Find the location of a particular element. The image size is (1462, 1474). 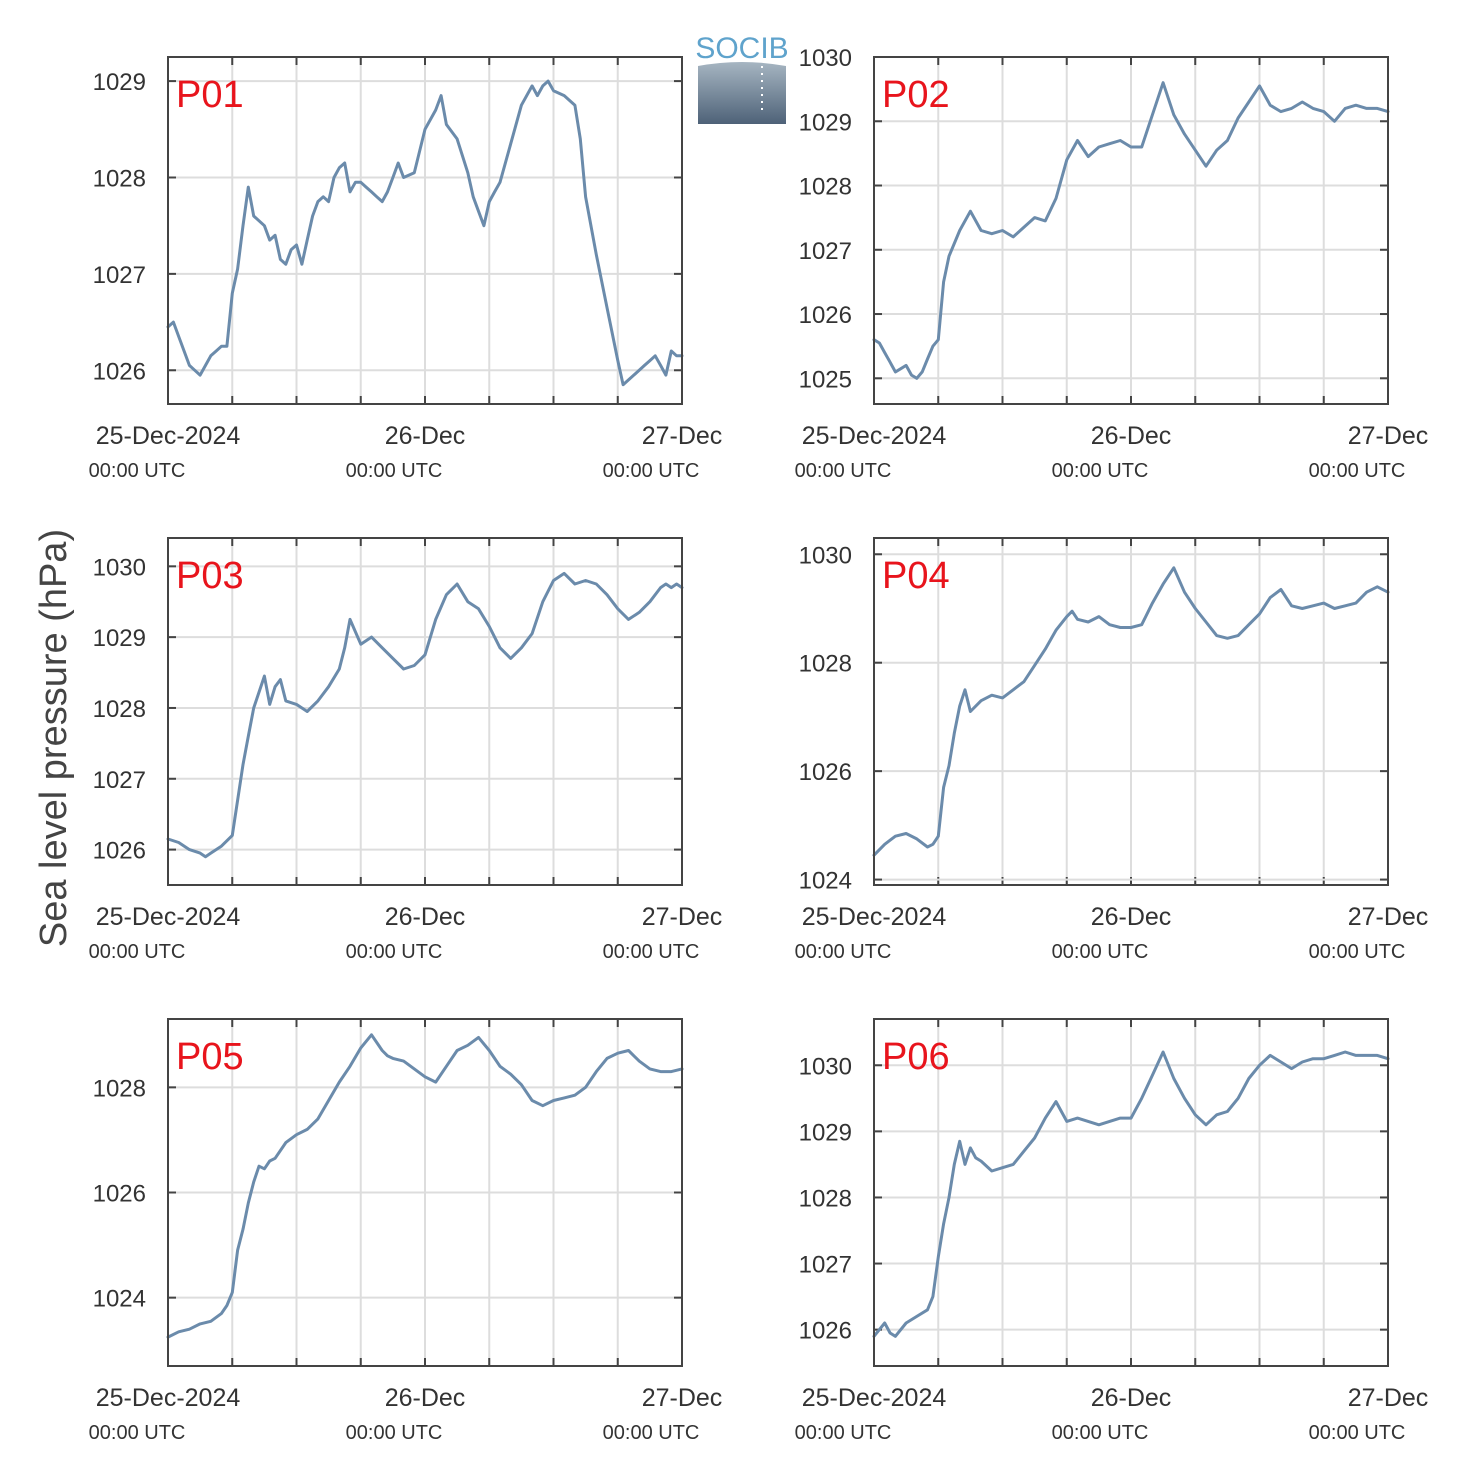

socib-logo: SOCIB is located at coordinates (742, 78).